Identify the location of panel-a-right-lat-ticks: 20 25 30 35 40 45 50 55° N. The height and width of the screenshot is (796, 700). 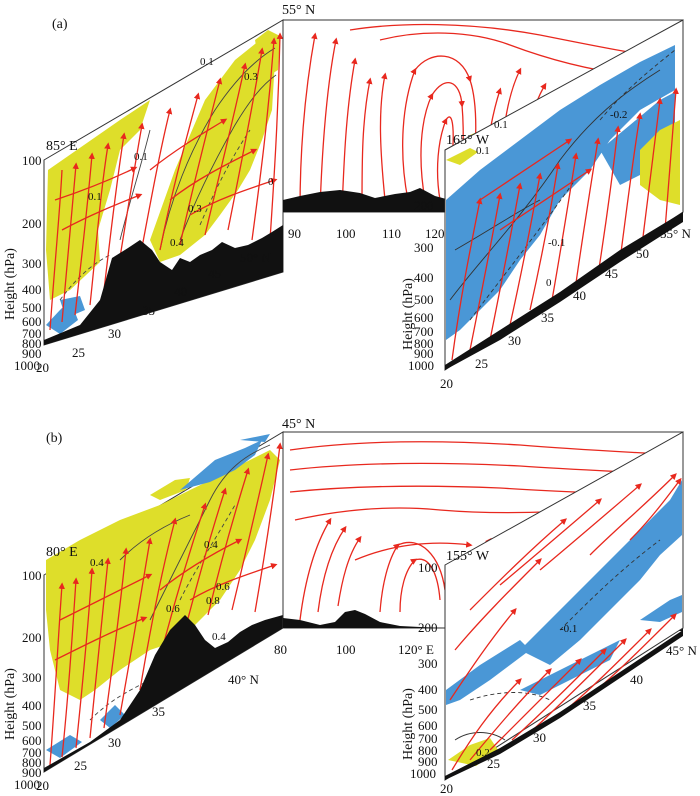
(565, 308).